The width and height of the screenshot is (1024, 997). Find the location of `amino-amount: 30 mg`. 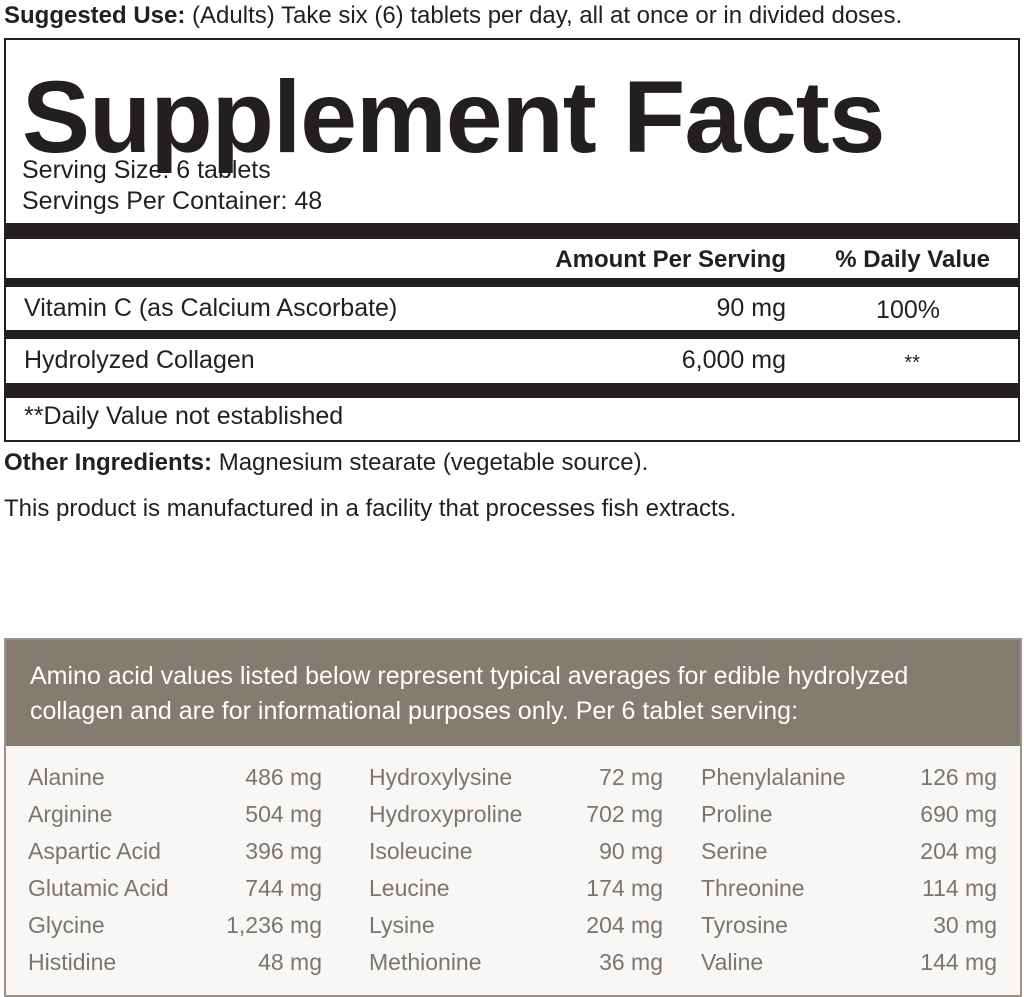

amino-amount: 30 mg is located at coordinates (965, 925).